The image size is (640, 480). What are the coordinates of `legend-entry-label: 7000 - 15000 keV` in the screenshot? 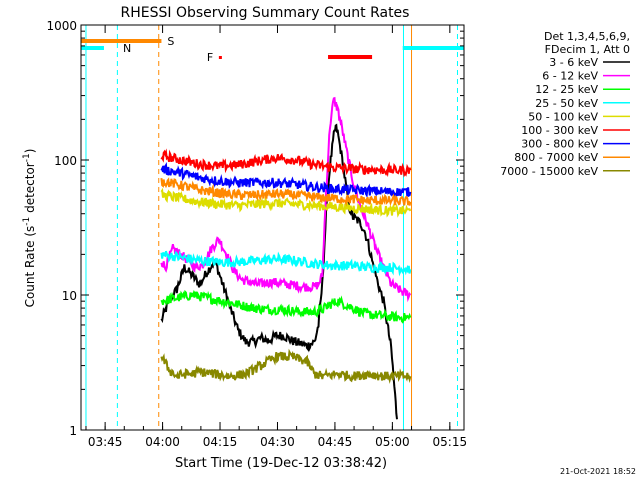 It's located at (549, 171).